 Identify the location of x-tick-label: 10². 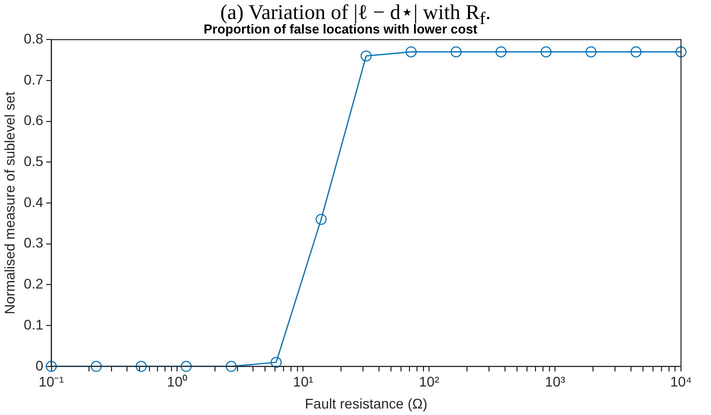
(429, 382).